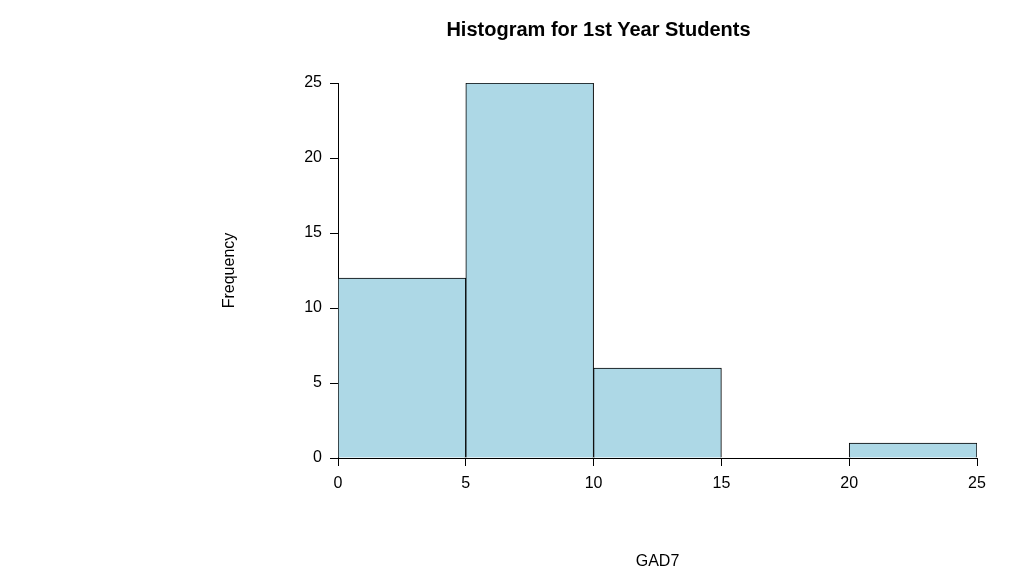 This screenshot has height=575, width=1015. I want to click on y-tick-label: 25, so click(313, 82).